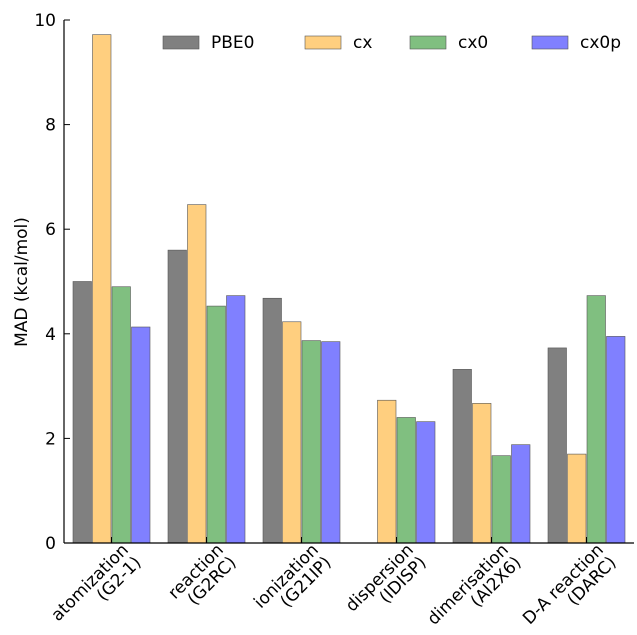  I want to click on legend-swatch-pbe0, so click(181, 42).